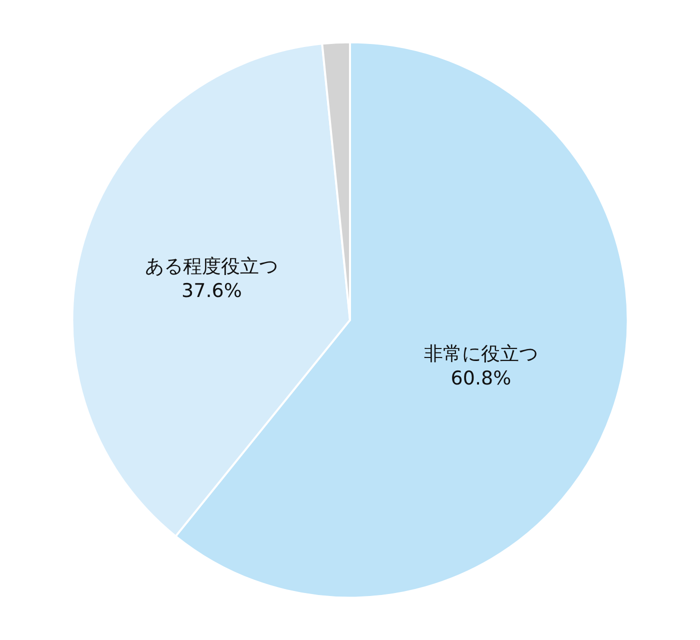 This screenshot has height=640, width=700. Describe the element at coordinates (481, 379) in the screenshot. I see `data-label: 60.8%` at that location.